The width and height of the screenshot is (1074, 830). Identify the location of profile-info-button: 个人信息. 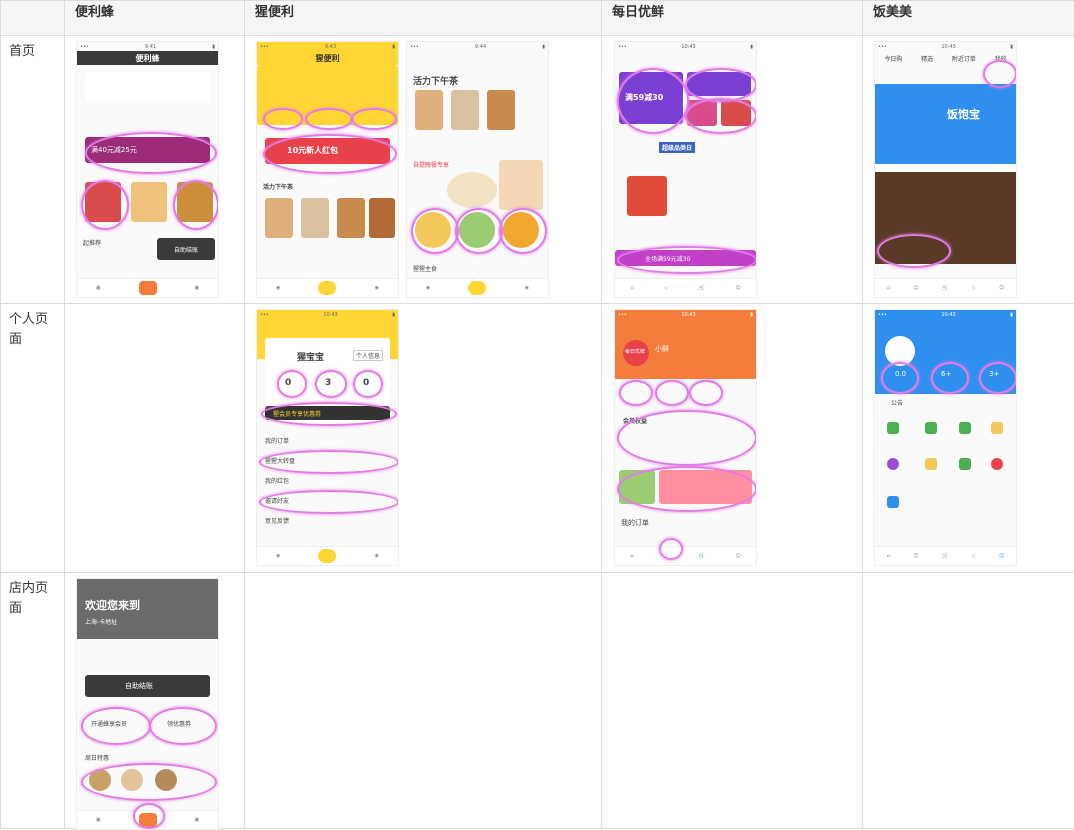
(368, 355).